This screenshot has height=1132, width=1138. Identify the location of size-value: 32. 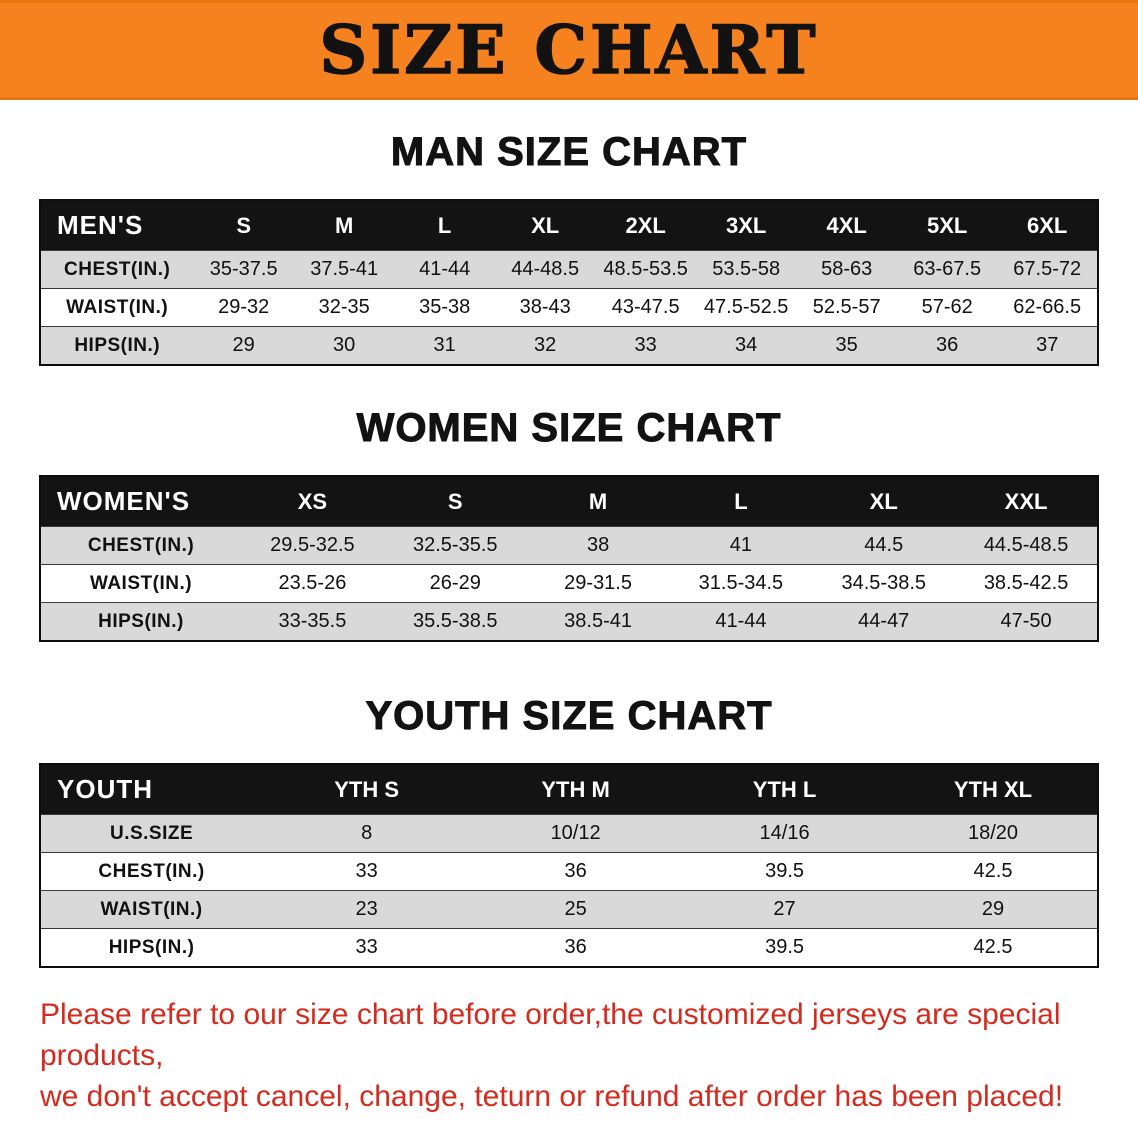
(545, 345).